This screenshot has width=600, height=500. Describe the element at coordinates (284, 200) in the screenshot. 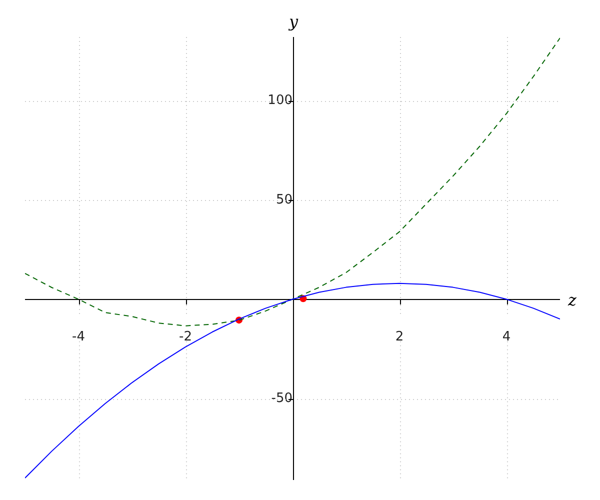

I see `y-tick-label: 50` at that location.